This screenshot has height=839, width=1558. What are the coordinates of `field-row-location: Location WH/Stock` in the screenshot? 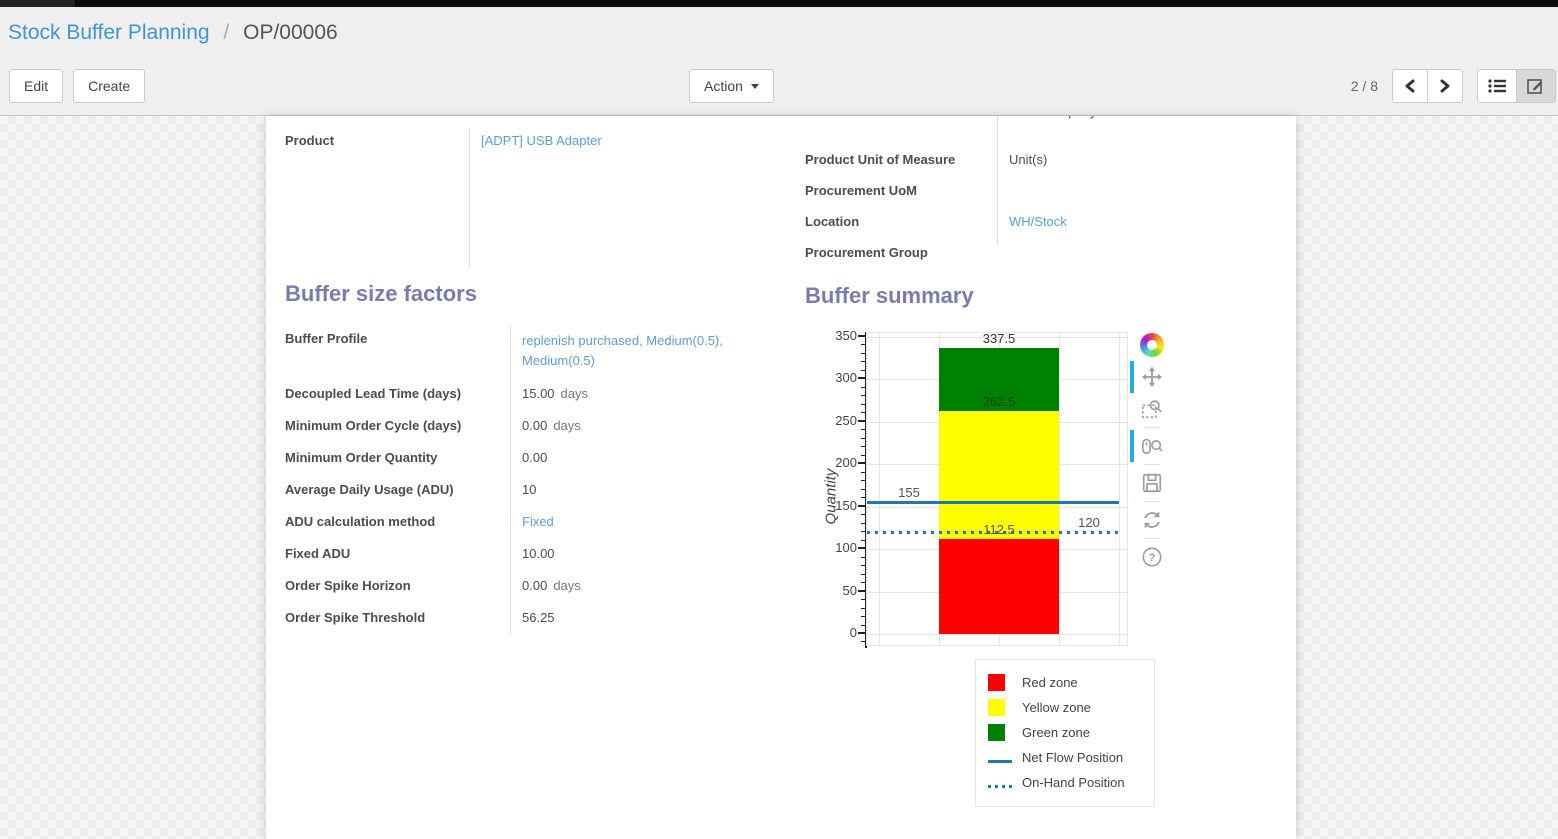 It's located at (1045, 224).